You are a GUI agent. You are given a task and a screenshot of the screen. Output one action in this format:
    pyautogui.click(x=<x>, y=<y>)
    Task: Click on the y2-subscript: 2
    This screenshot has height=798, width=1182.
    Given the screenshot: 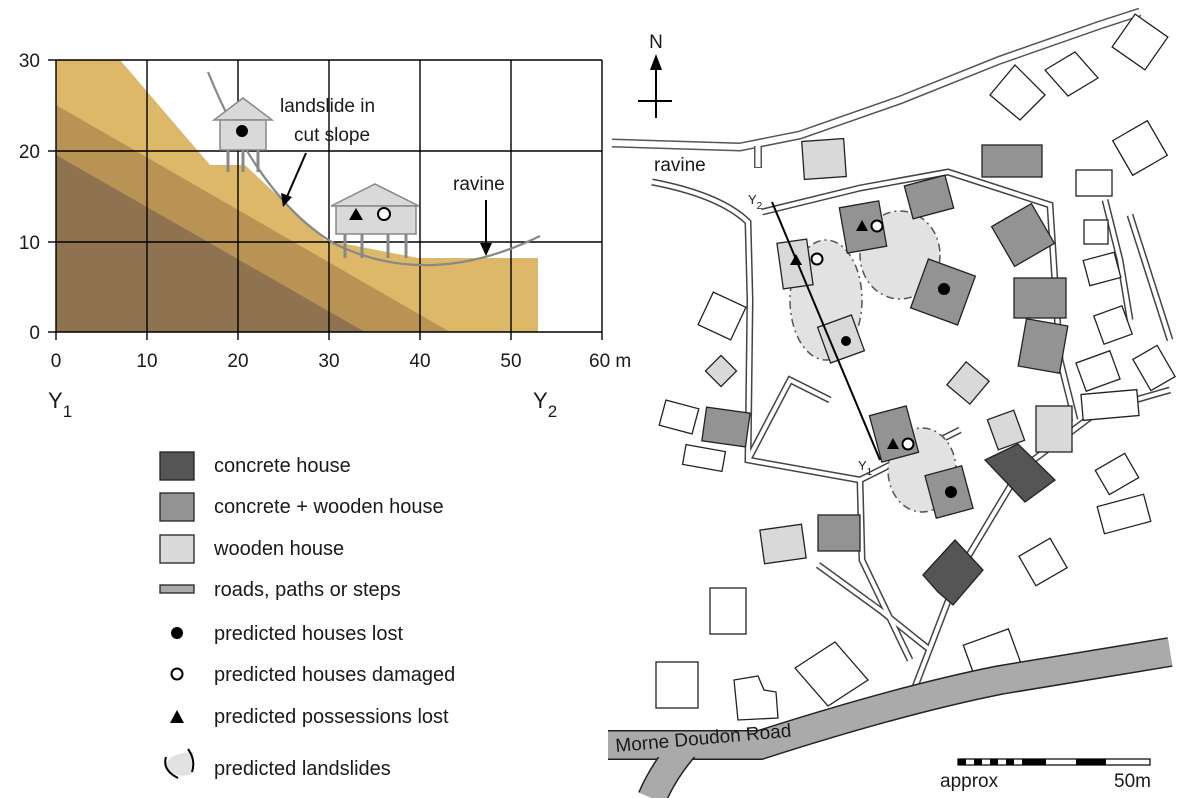 What is the action you would take?
    pyautogui.click(x=552, y=411)
    